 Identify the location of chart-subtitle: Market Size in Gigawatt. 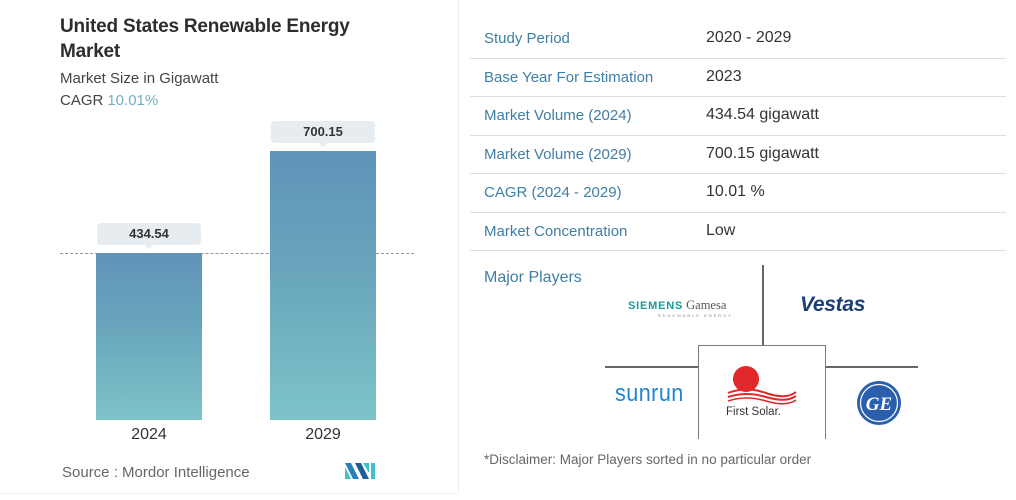
(139, 78).